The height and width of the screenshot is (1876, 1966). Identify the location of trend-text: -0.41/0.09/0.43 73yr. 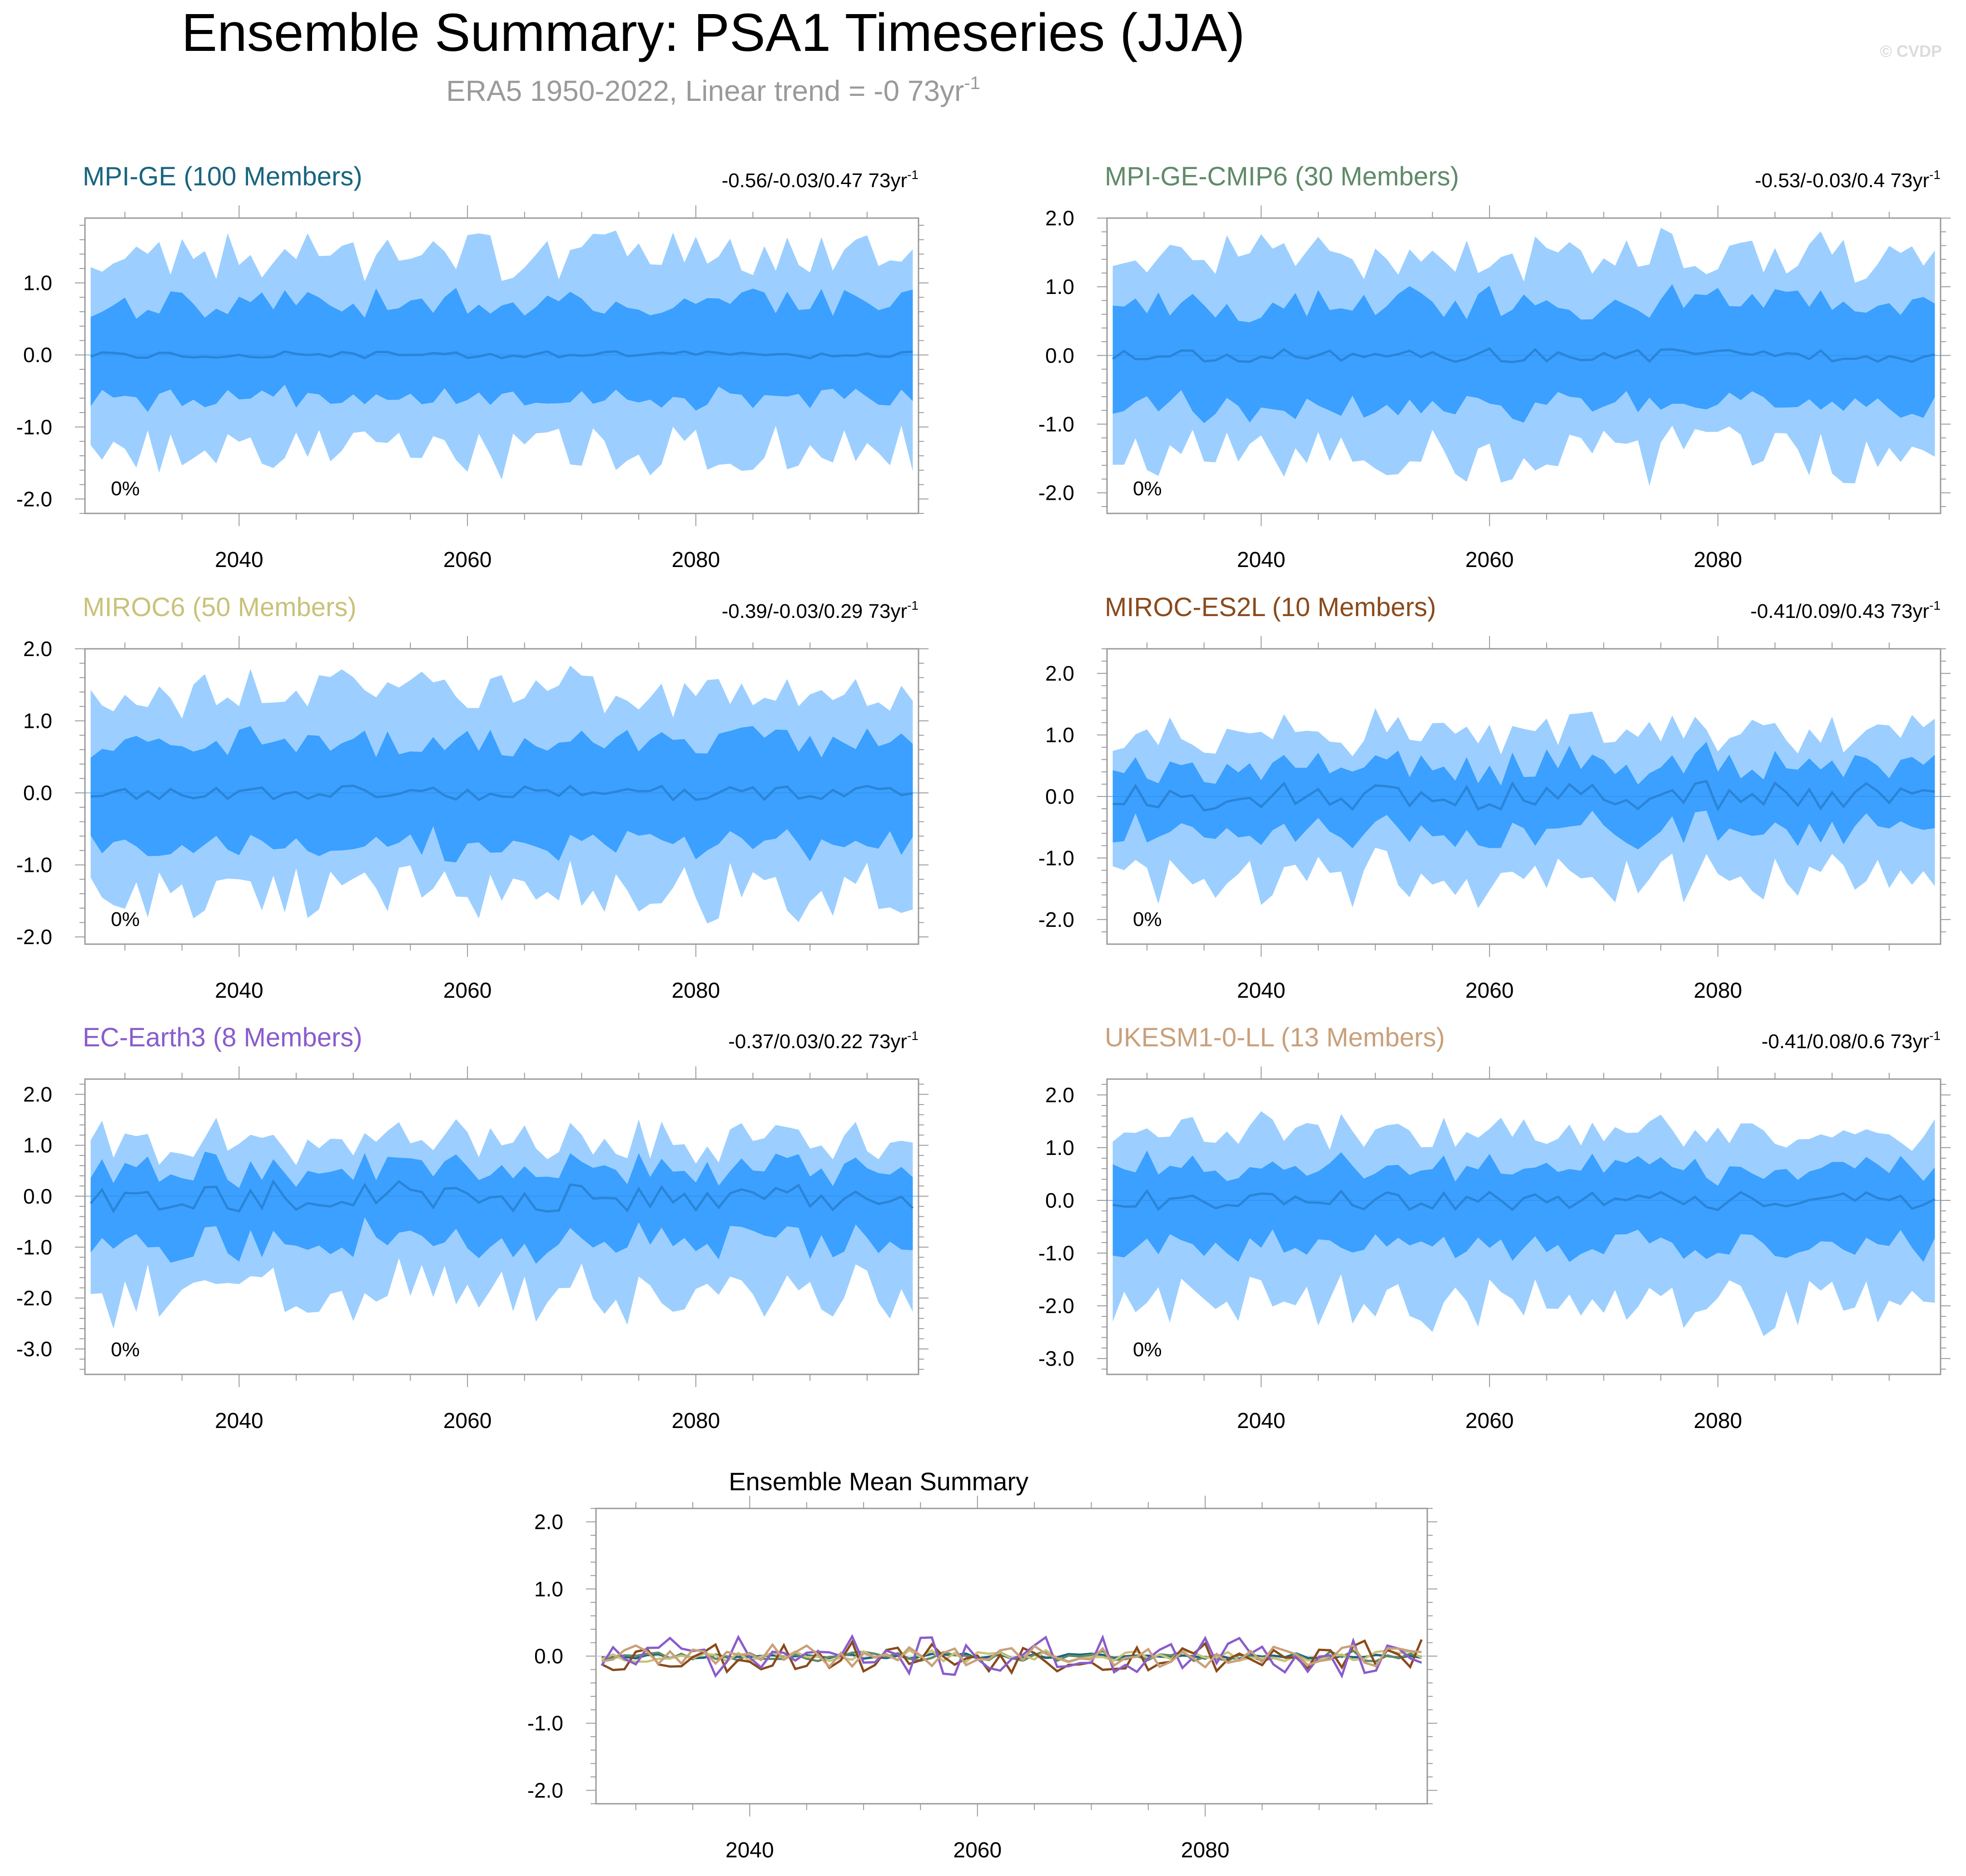
(1839, 611).